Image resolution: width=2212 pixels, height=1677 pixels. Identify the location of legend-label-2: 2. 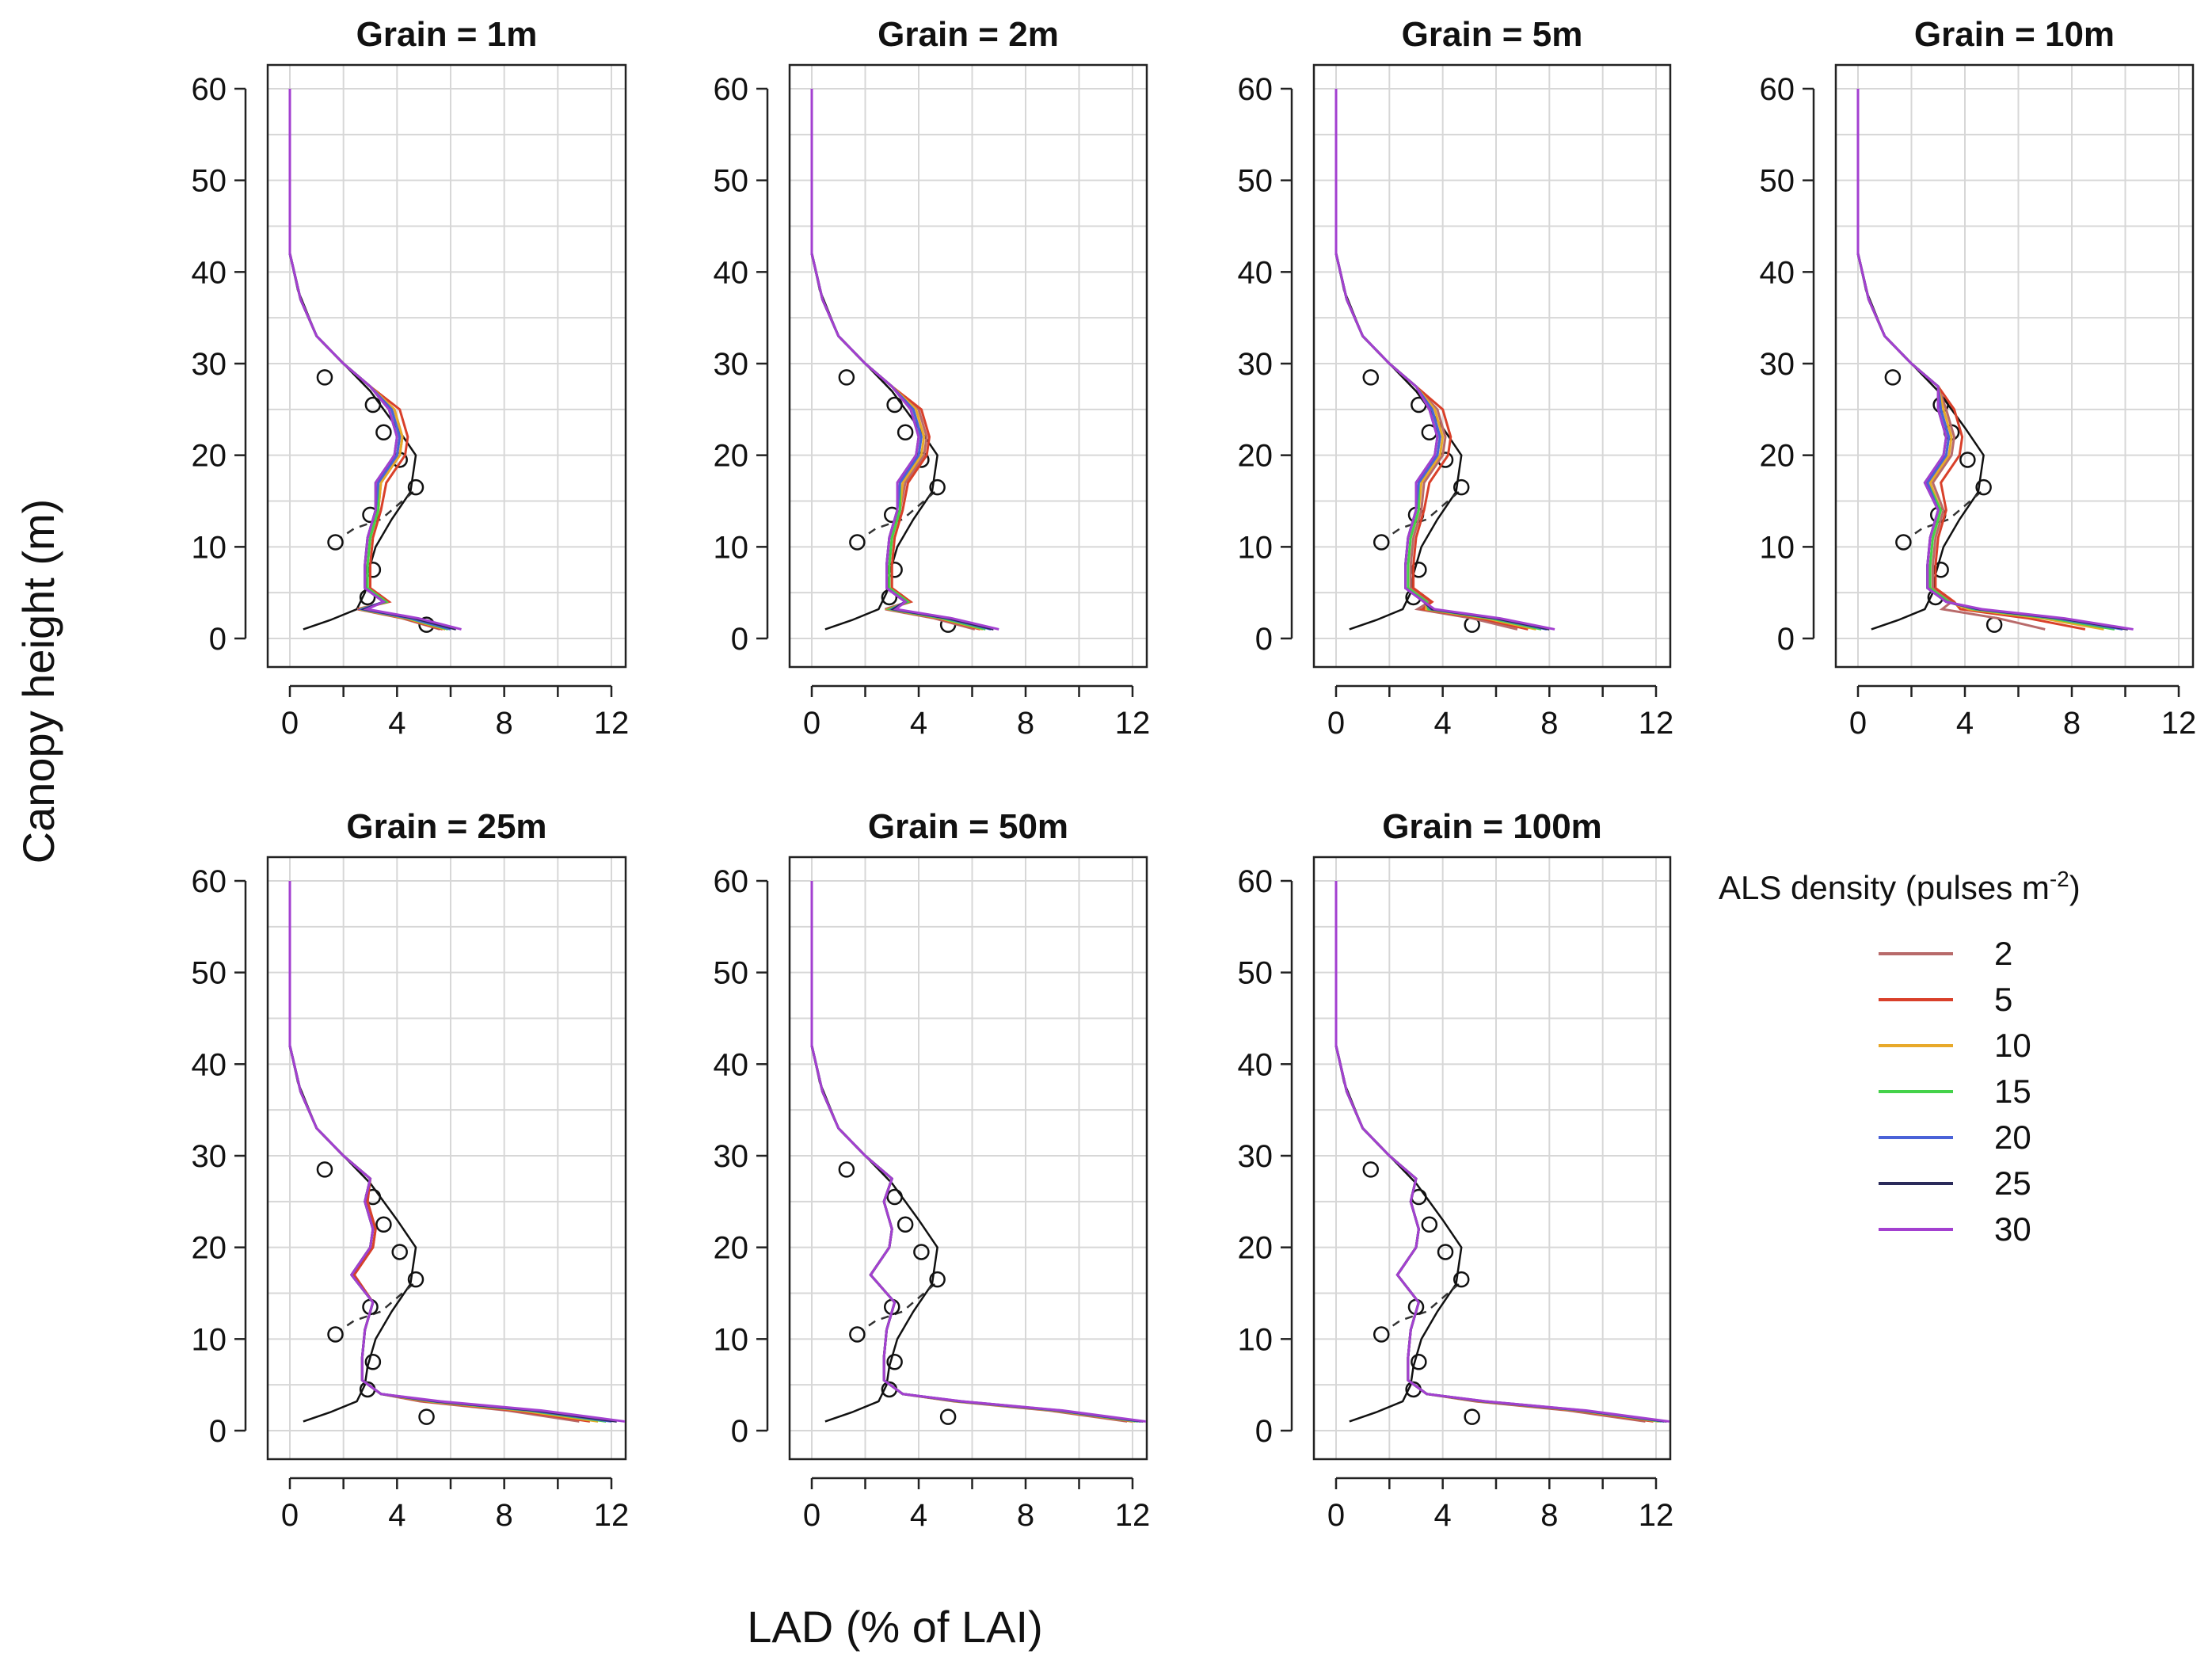
(2003, 953).